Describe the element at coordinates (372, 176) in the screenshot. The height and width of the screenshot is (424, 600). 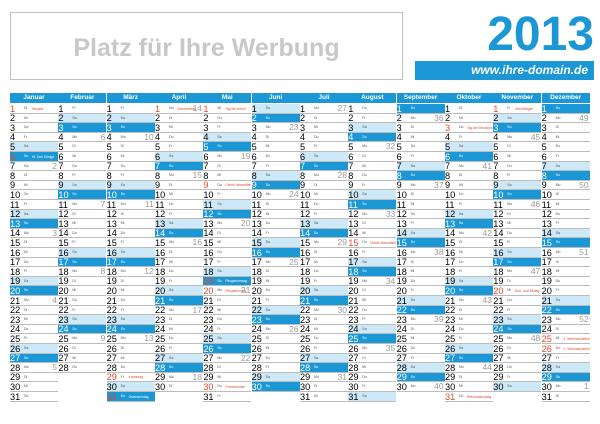
I see `day-cell: 8 Do` at that location.